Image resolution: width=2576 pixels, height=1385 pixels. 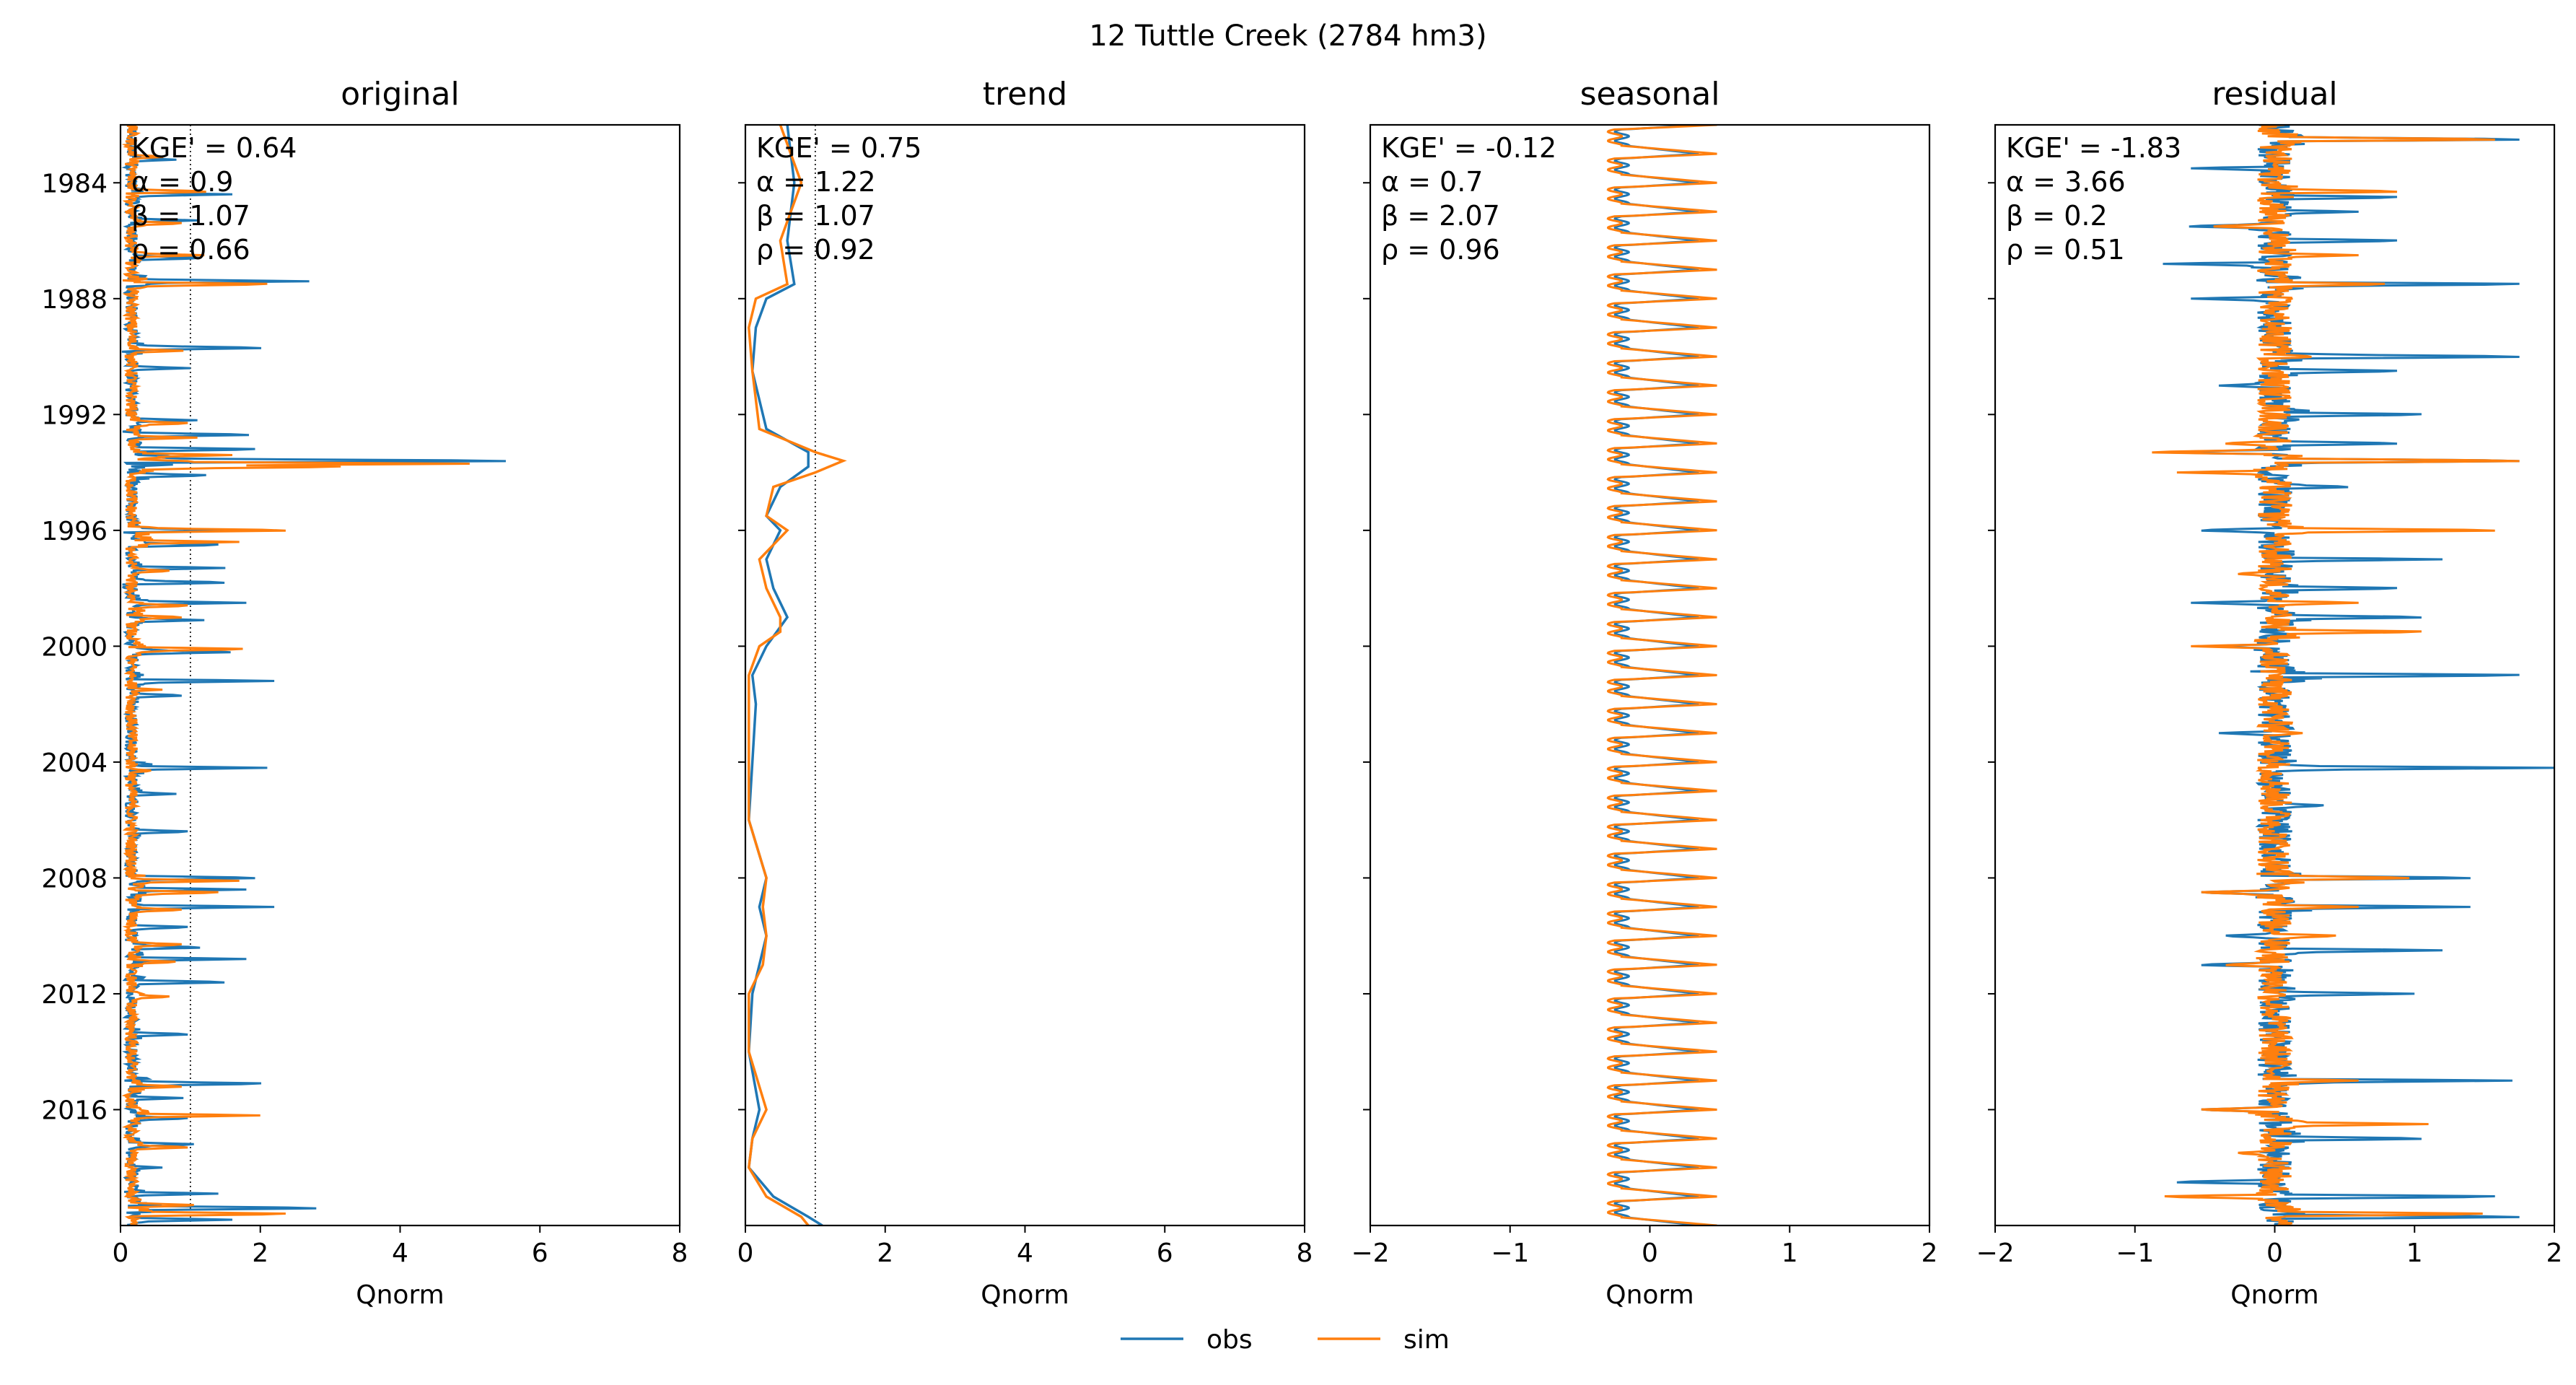 I want to click on legend: obs sim, so click(x=1285, y=1340).